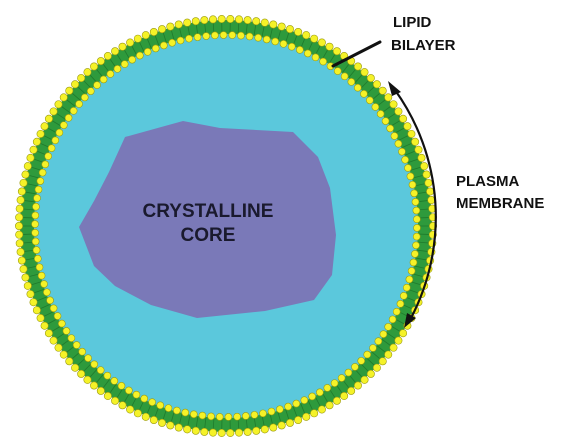 This screenshot has height=437, width=571. I want to click on plasma-membrane-arrow-curve, so click(415, 204).